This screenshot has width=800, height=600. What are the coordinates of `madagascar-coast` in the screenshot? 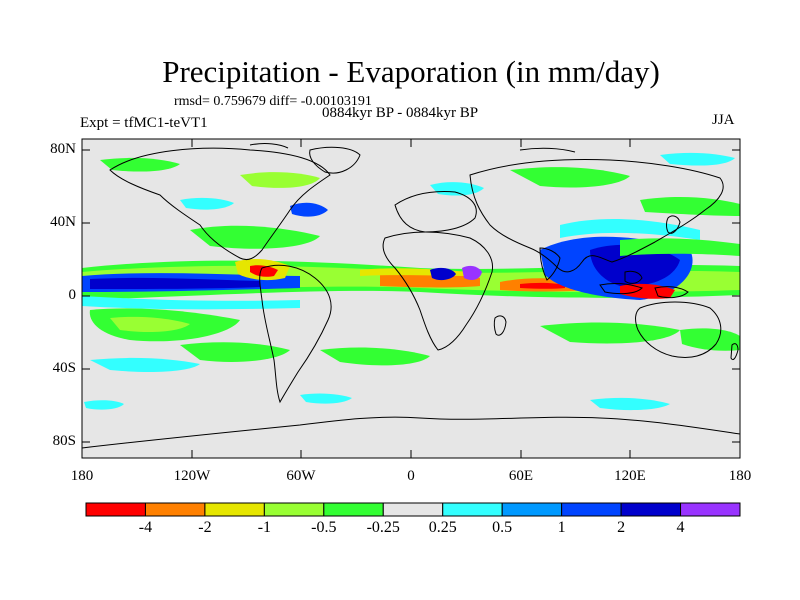 It's located at (500, 325).